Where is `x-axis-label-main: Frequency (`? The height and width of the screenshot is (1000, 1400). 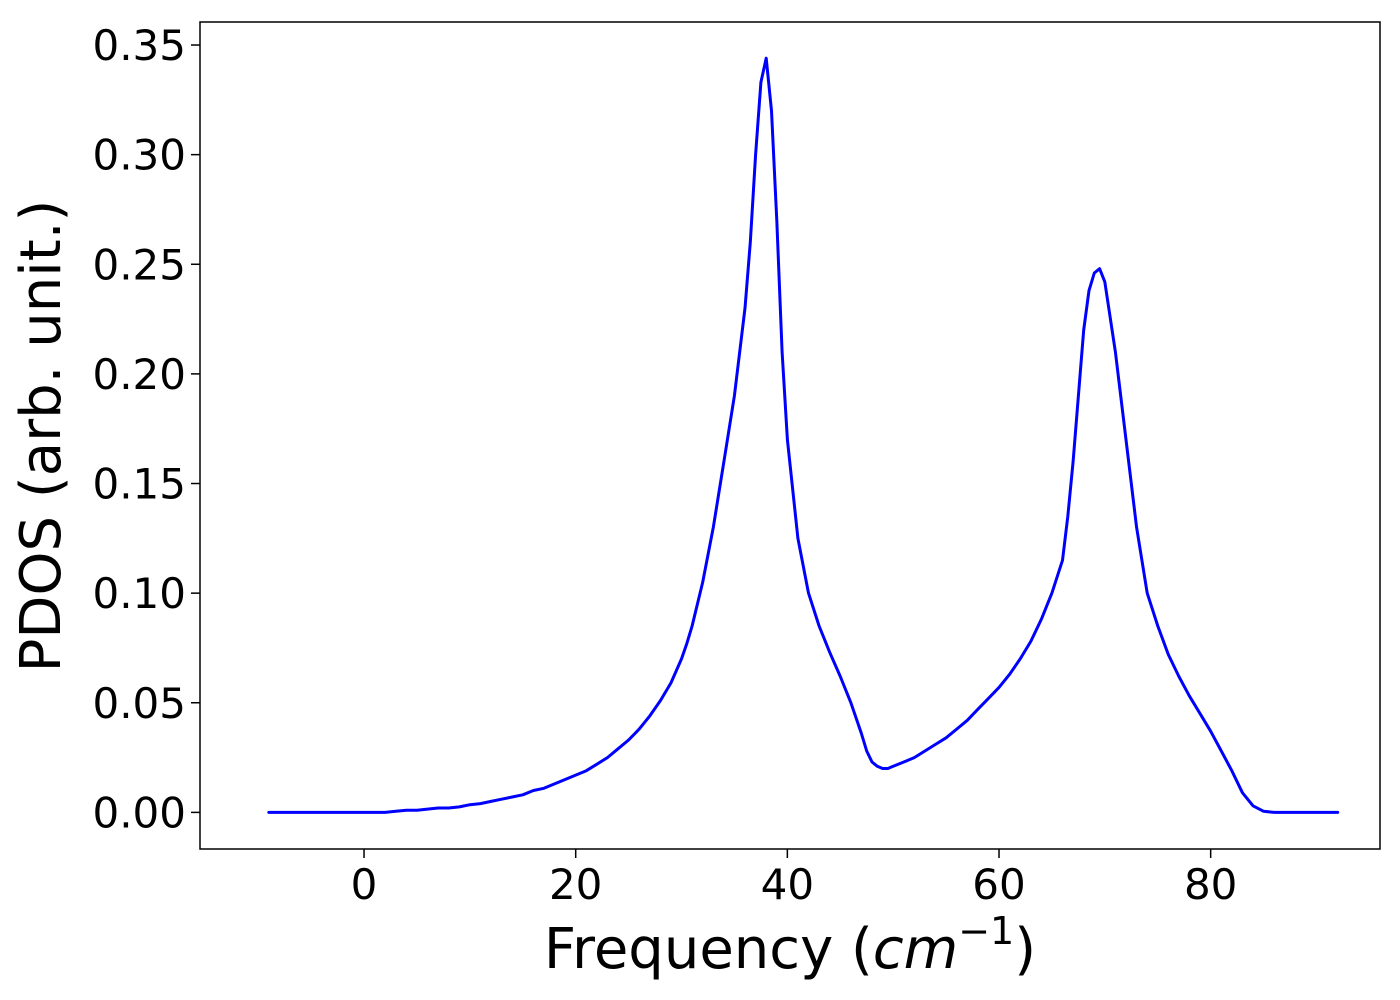 x-axis-label-main: Frequency ( is located at coordinates (708, 949).